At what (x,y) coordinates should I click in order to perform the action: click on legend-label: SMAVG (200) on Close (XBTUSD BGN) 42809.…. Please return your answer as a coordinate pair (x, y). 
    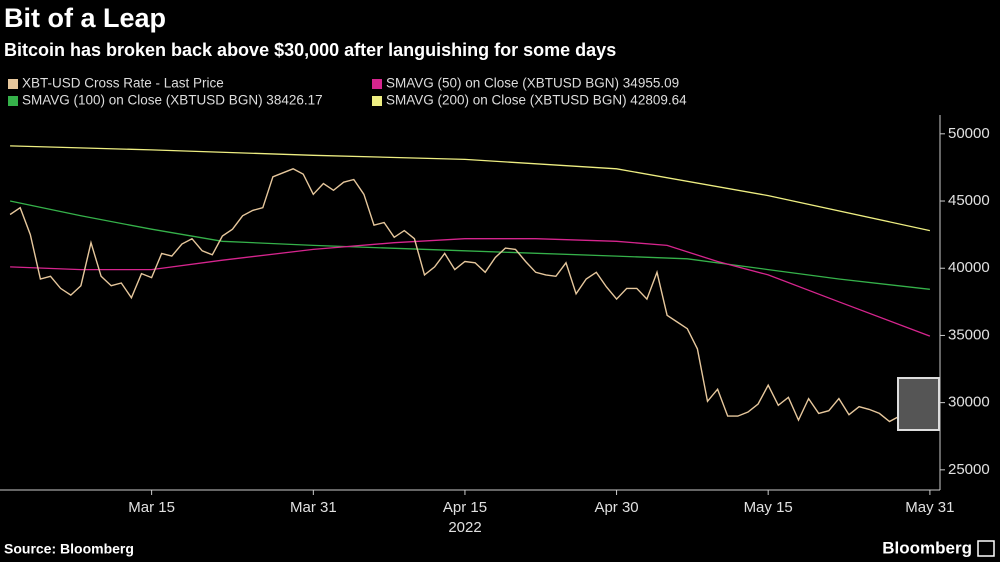
    Looking at the image, I should click on (536, 100).